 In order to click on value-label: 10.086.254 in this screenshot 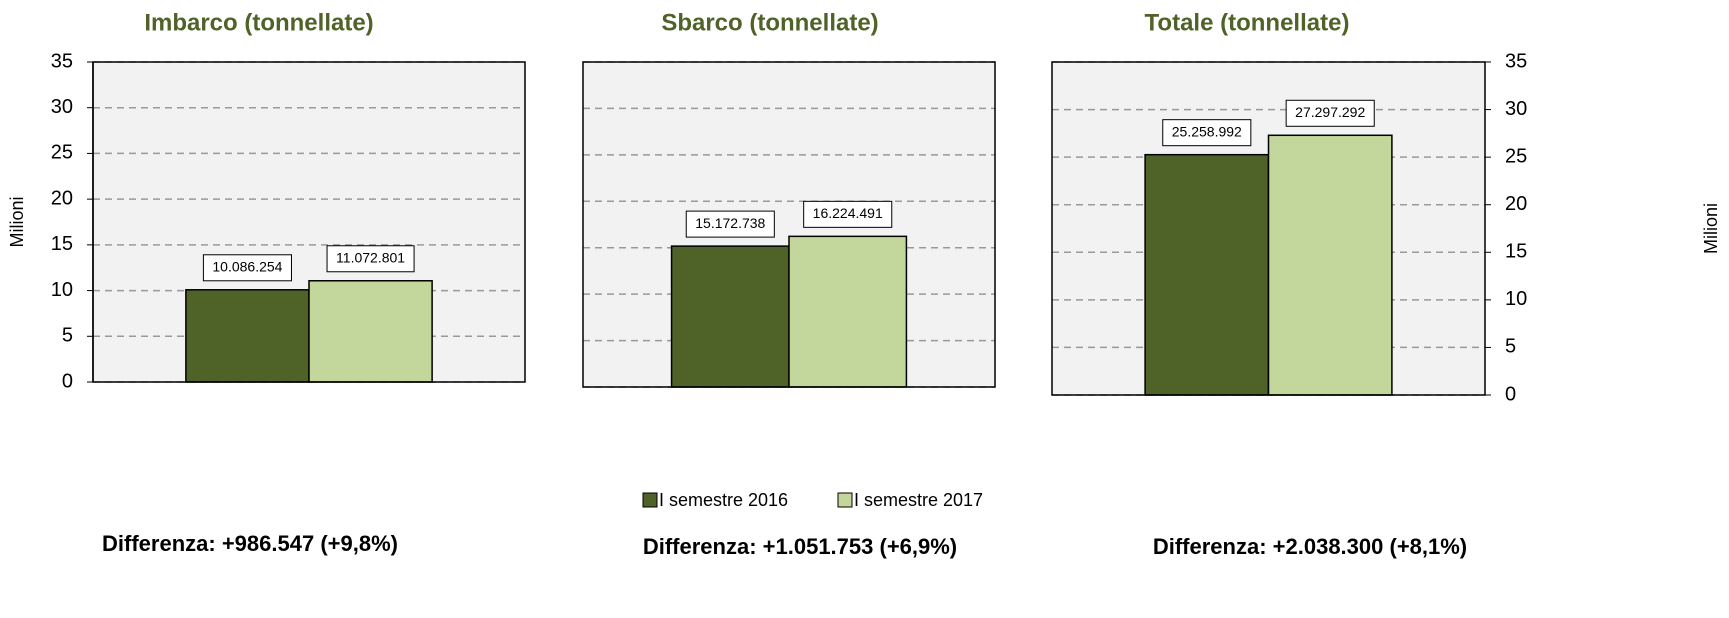, I will do `click(247, 266)`.